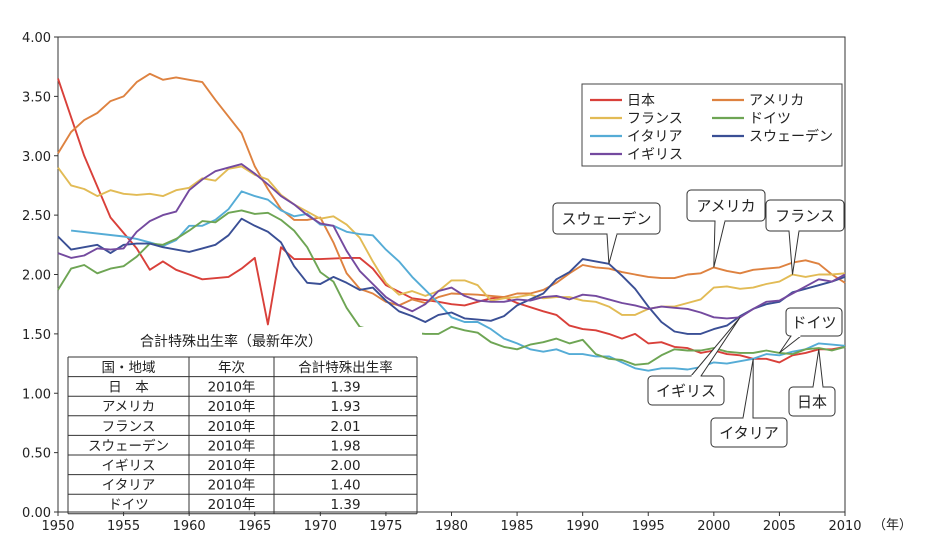 This screenshot has width=926, height=559. I want to click on table-cell: ドイツ, so click(128, 505).